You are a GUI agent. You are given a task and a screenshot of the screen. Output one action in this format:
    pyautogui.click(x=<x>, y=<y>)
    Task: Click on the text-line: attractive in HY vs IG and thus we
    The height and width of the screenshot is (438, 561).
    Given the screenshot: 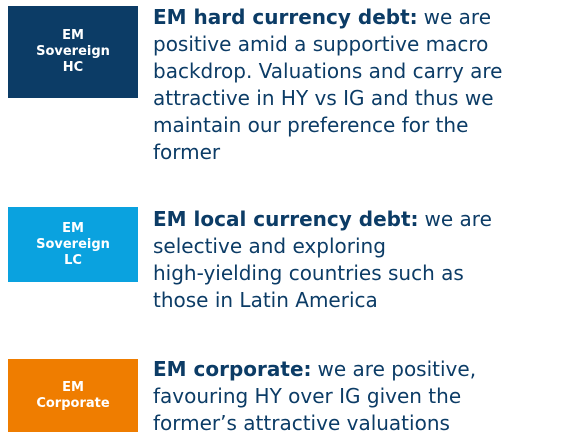 What is the action you would take?
    pyautogui.click(x=327, y=98)
    